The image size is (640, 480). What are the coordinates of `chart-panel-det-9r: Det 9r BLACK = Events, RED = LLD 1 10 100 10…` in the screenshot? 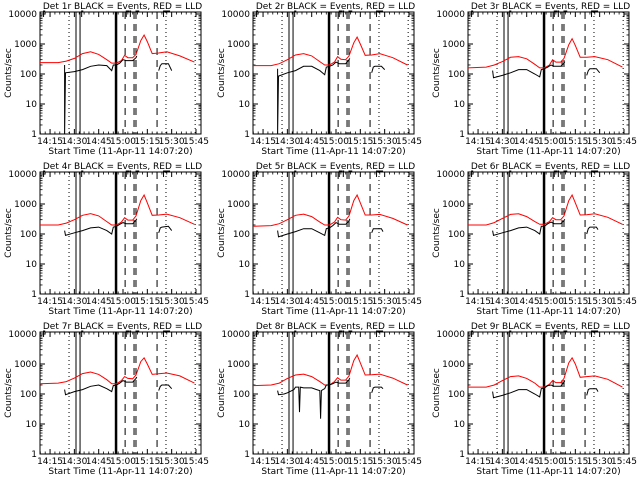 It's located at (534, 399).